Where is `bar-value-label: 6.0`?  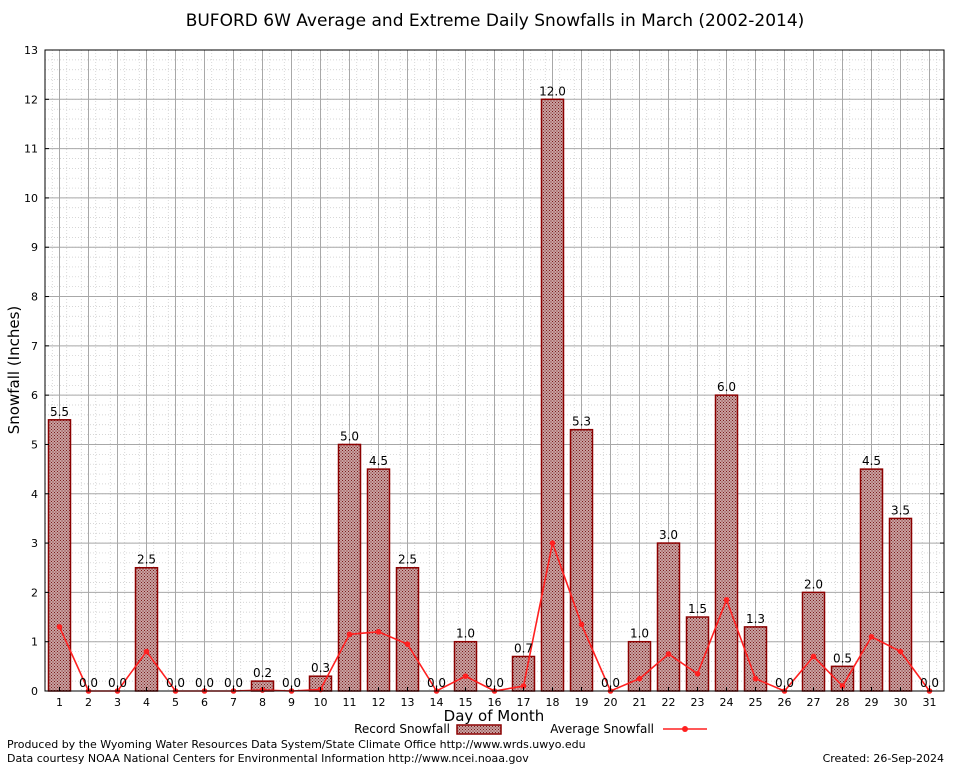 bar-value-label: 6.0 is located at coordinates (726, 387).